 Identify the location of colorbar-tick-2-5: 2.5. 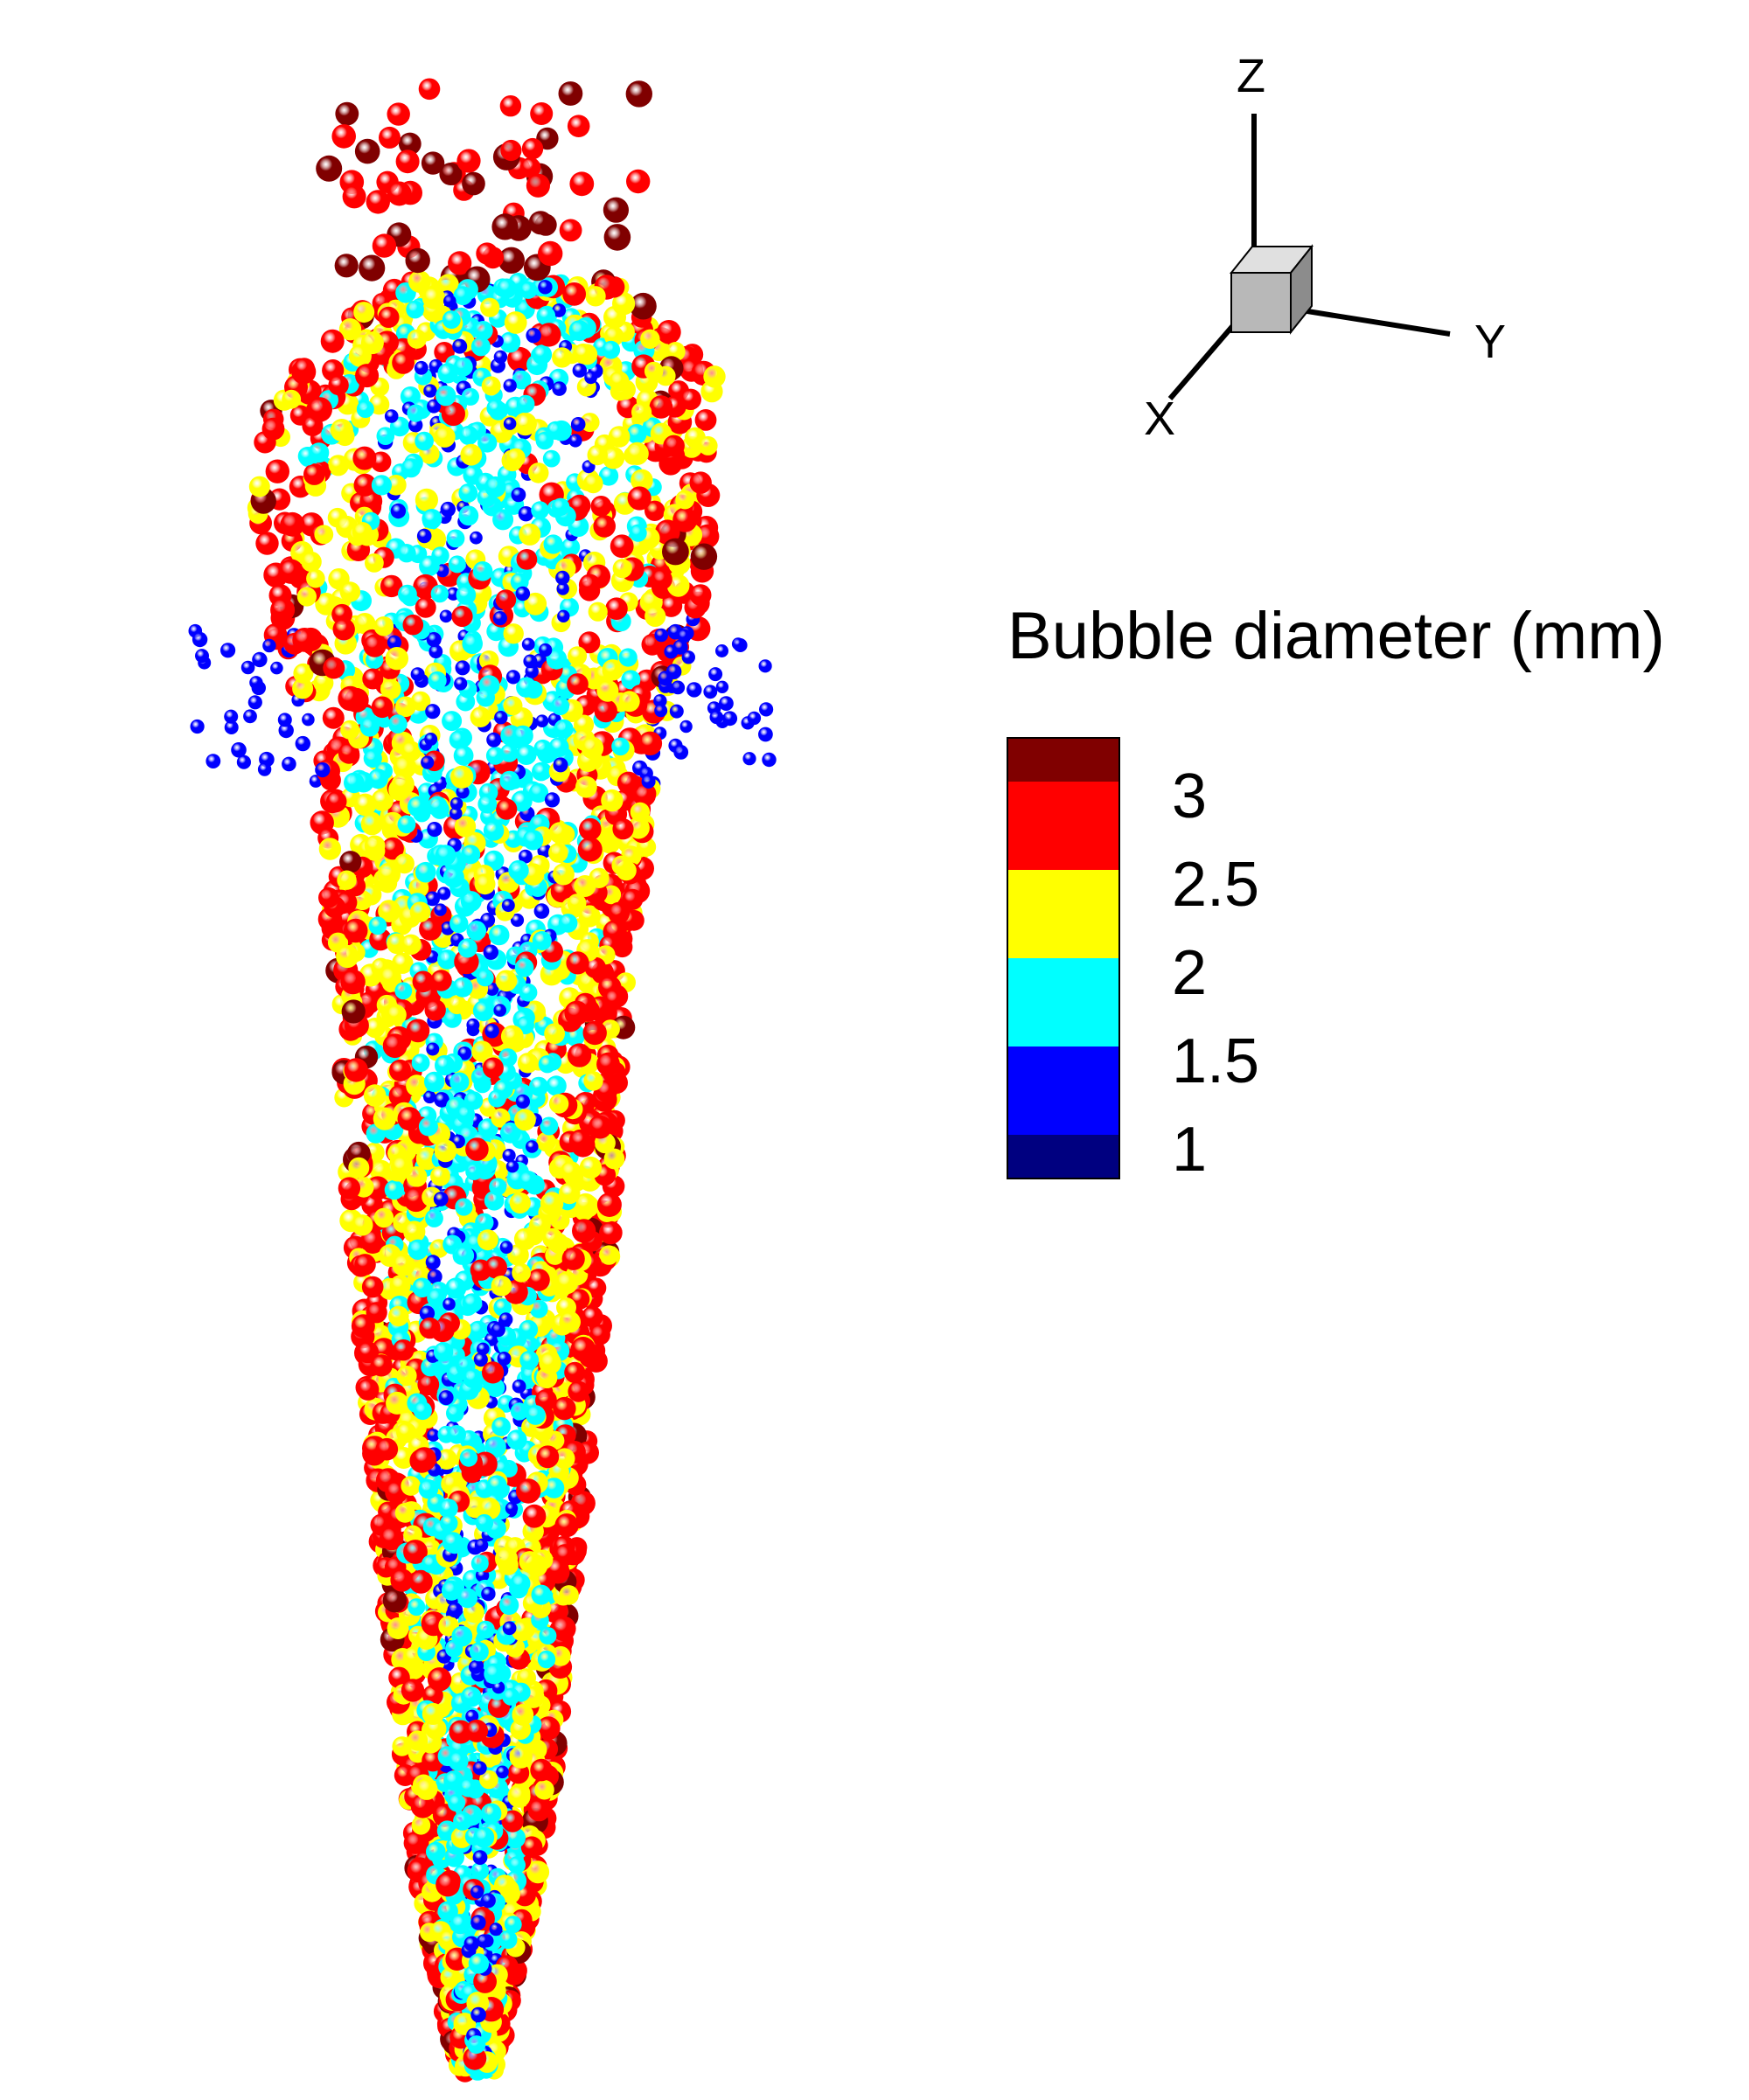
(1216, 885).